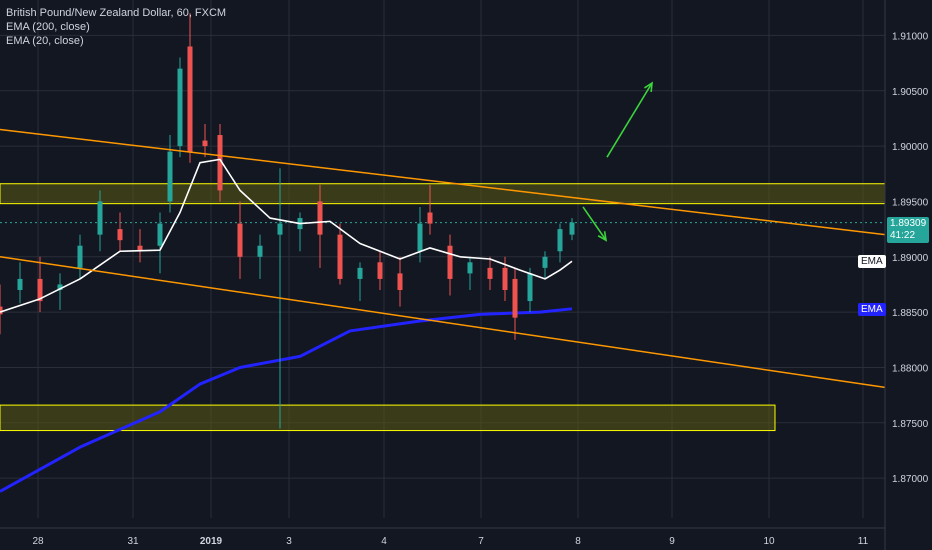 The image size is (932, 550). What do you see at coordinates (872, 262) in the screenshot?
I see `ema20-price-tag: EMA` at bounding box center [872, 262].